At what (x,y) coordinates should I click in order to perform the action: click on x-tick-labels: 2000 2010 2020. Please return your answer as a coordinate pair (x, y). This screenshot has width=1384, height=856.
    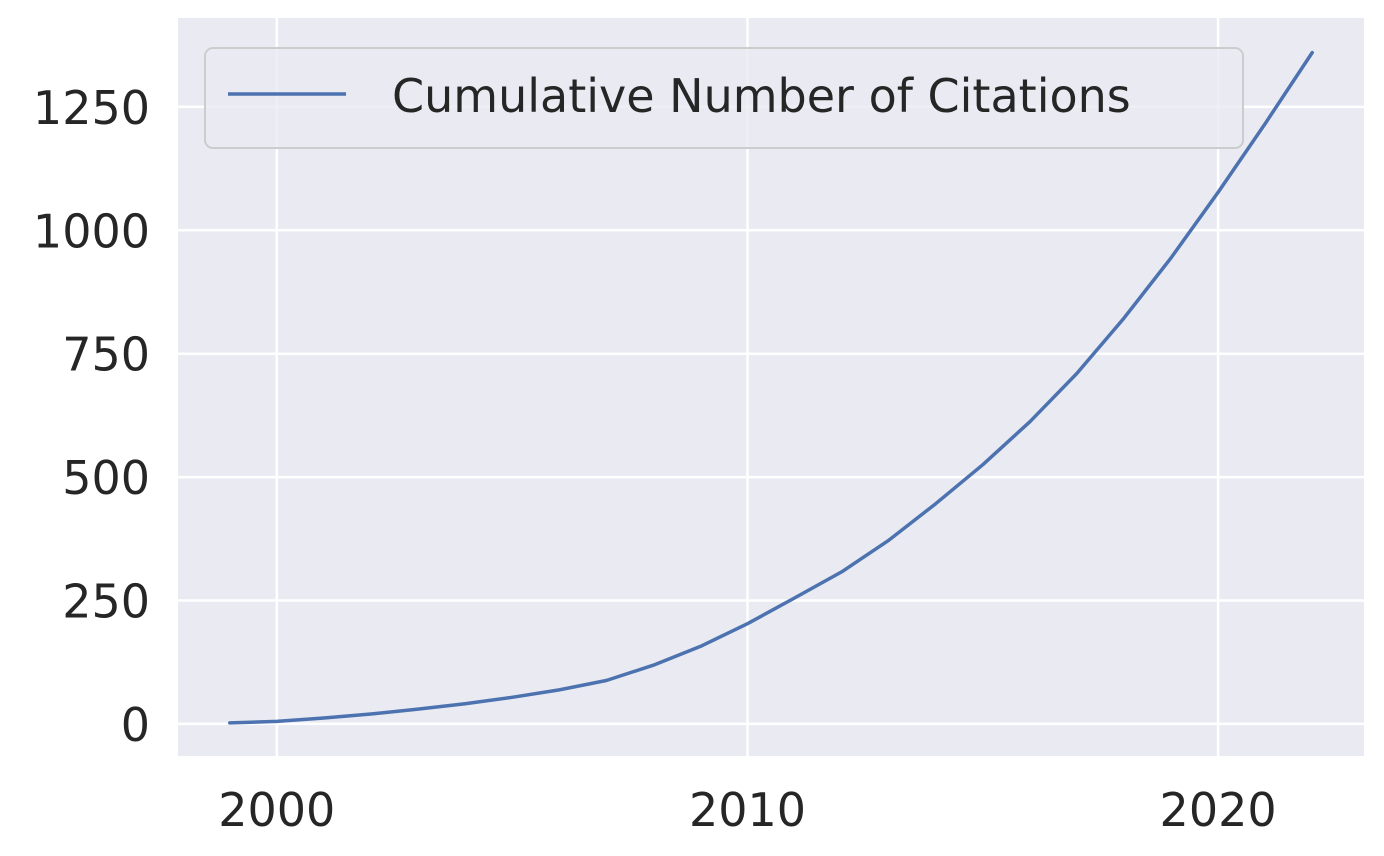
    Looking at the image, I should click on (747, 810).